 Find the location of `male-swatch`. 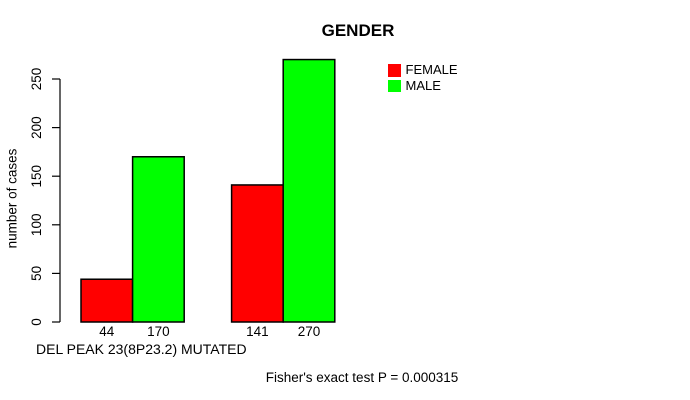

male-swatch is located at coordinates (394, 85).